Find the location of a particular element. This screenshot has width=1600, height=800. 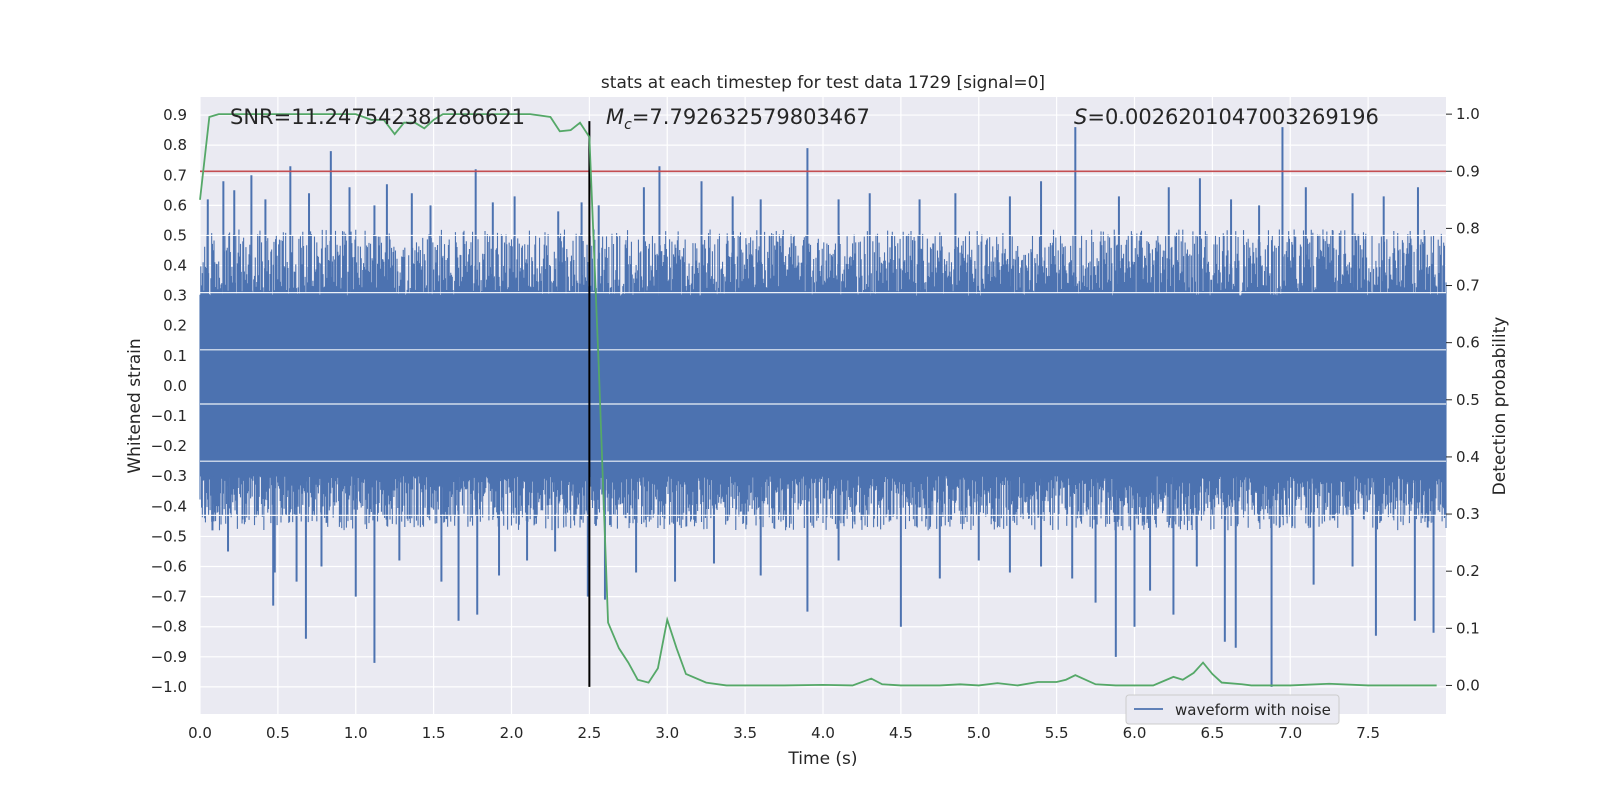

chirp-mass-value: =7.792632579803467 is located at coordinates (751, 117).